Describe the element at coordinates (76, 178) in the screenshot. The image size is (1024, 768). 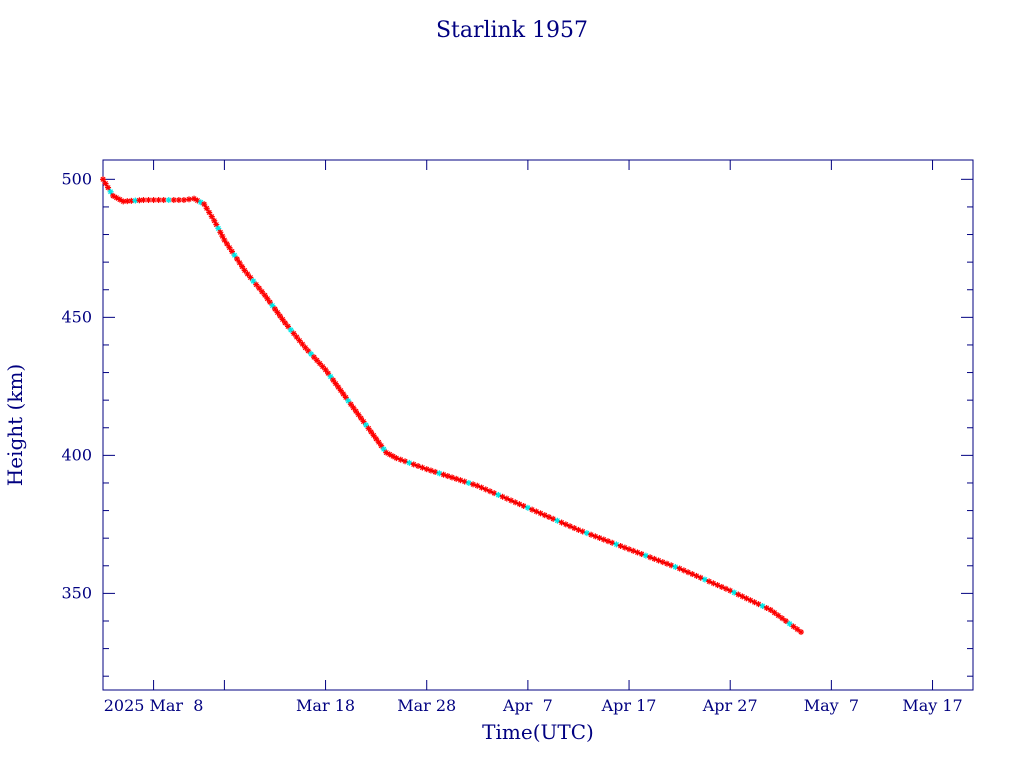
I see `y-tick-label: 500` at that location.